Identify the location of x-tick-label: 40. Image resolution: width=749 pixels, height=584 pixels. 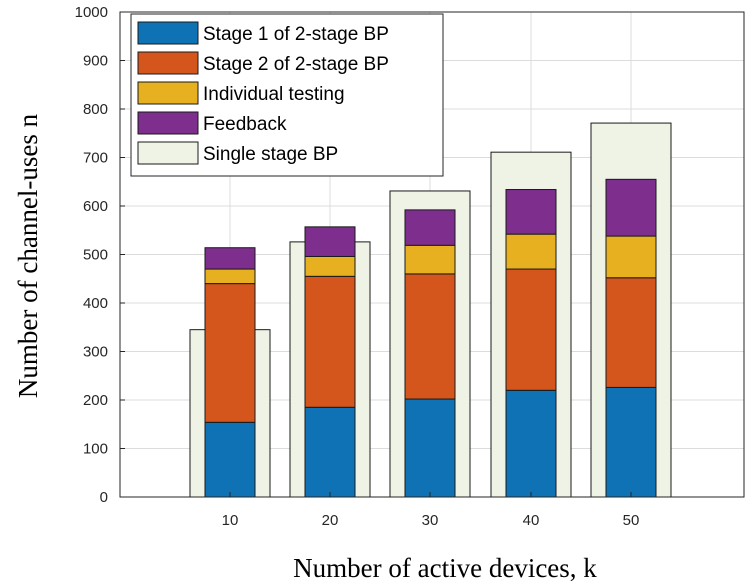
(531, 520).